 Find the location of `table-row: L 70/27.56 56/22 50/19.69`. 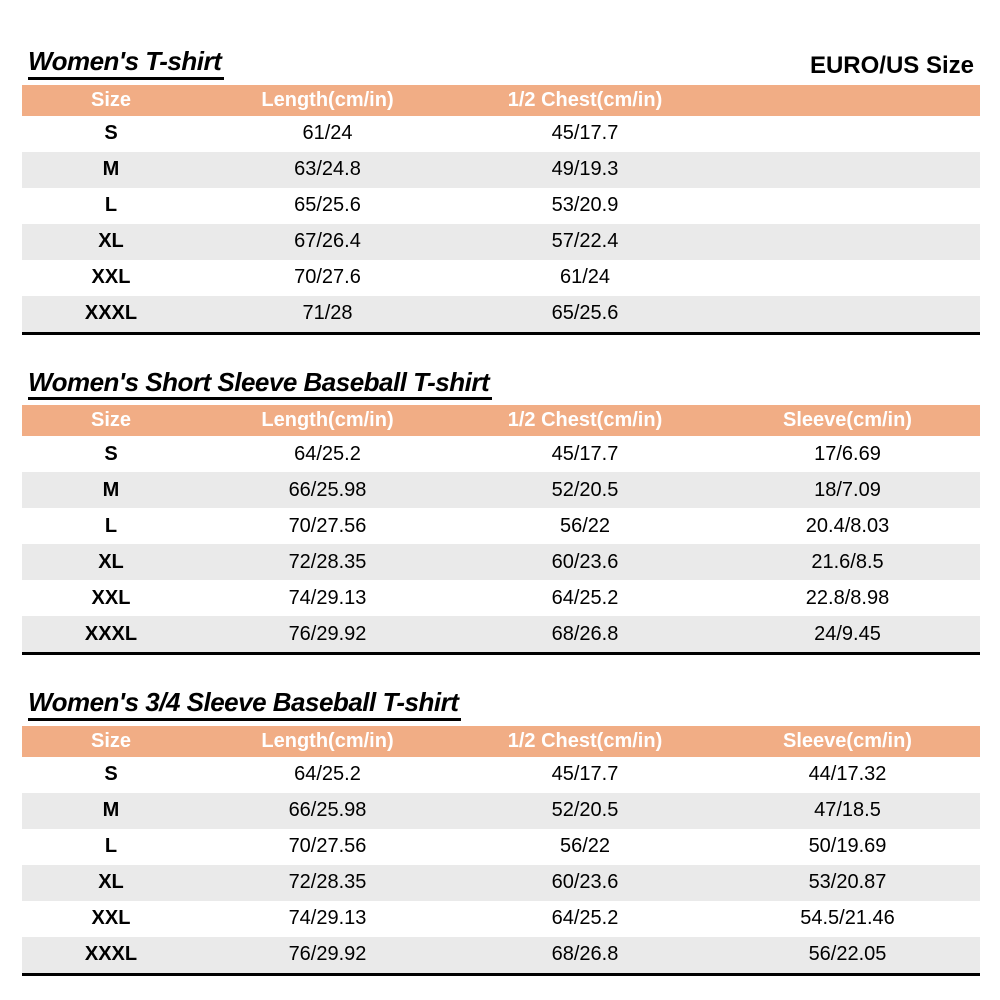

table-row: L 70/27.56 56/22 50/19.69 is located at coordinates (501, 847).